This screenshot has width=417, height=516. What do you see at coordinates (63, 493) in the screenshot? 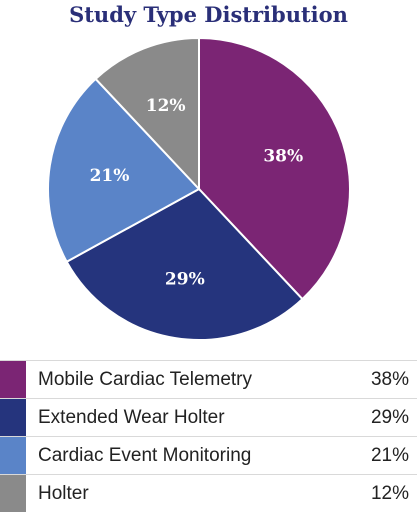
I see `legend-label: Holter` at bounding box center [63, 493].